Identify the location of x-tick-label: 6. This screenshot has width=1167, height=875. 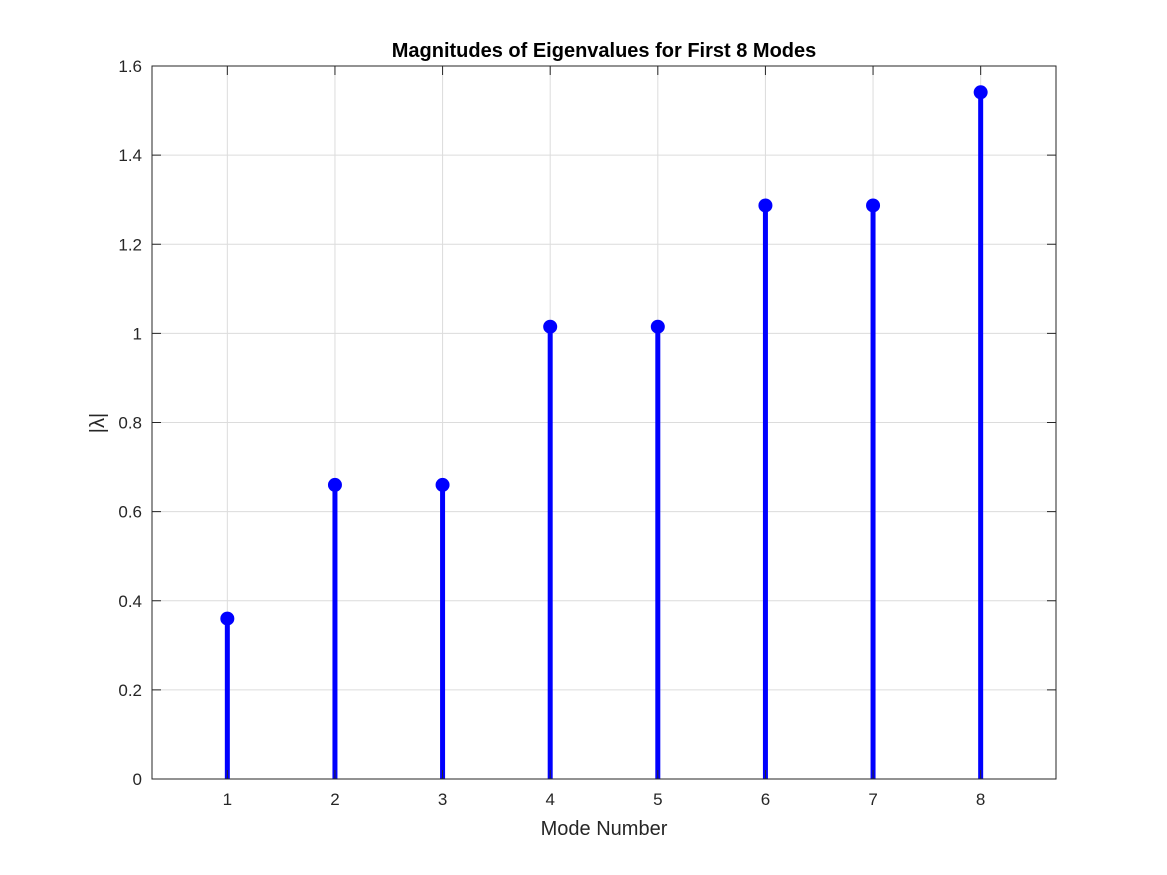
(765, 799).